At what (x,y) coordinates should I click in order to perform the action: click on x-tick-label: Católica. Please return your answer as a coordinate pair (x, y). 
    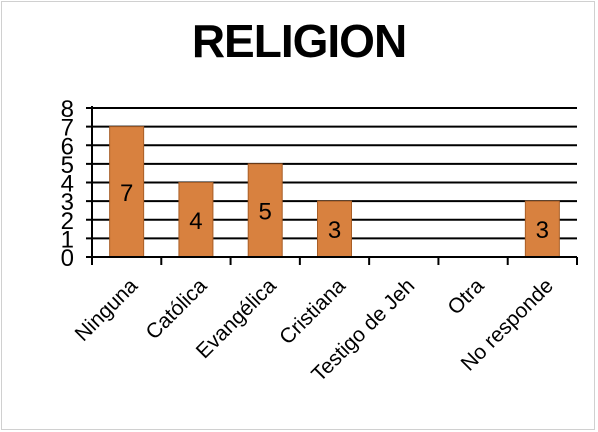
    Looking at the image, I should click on (177, 309).